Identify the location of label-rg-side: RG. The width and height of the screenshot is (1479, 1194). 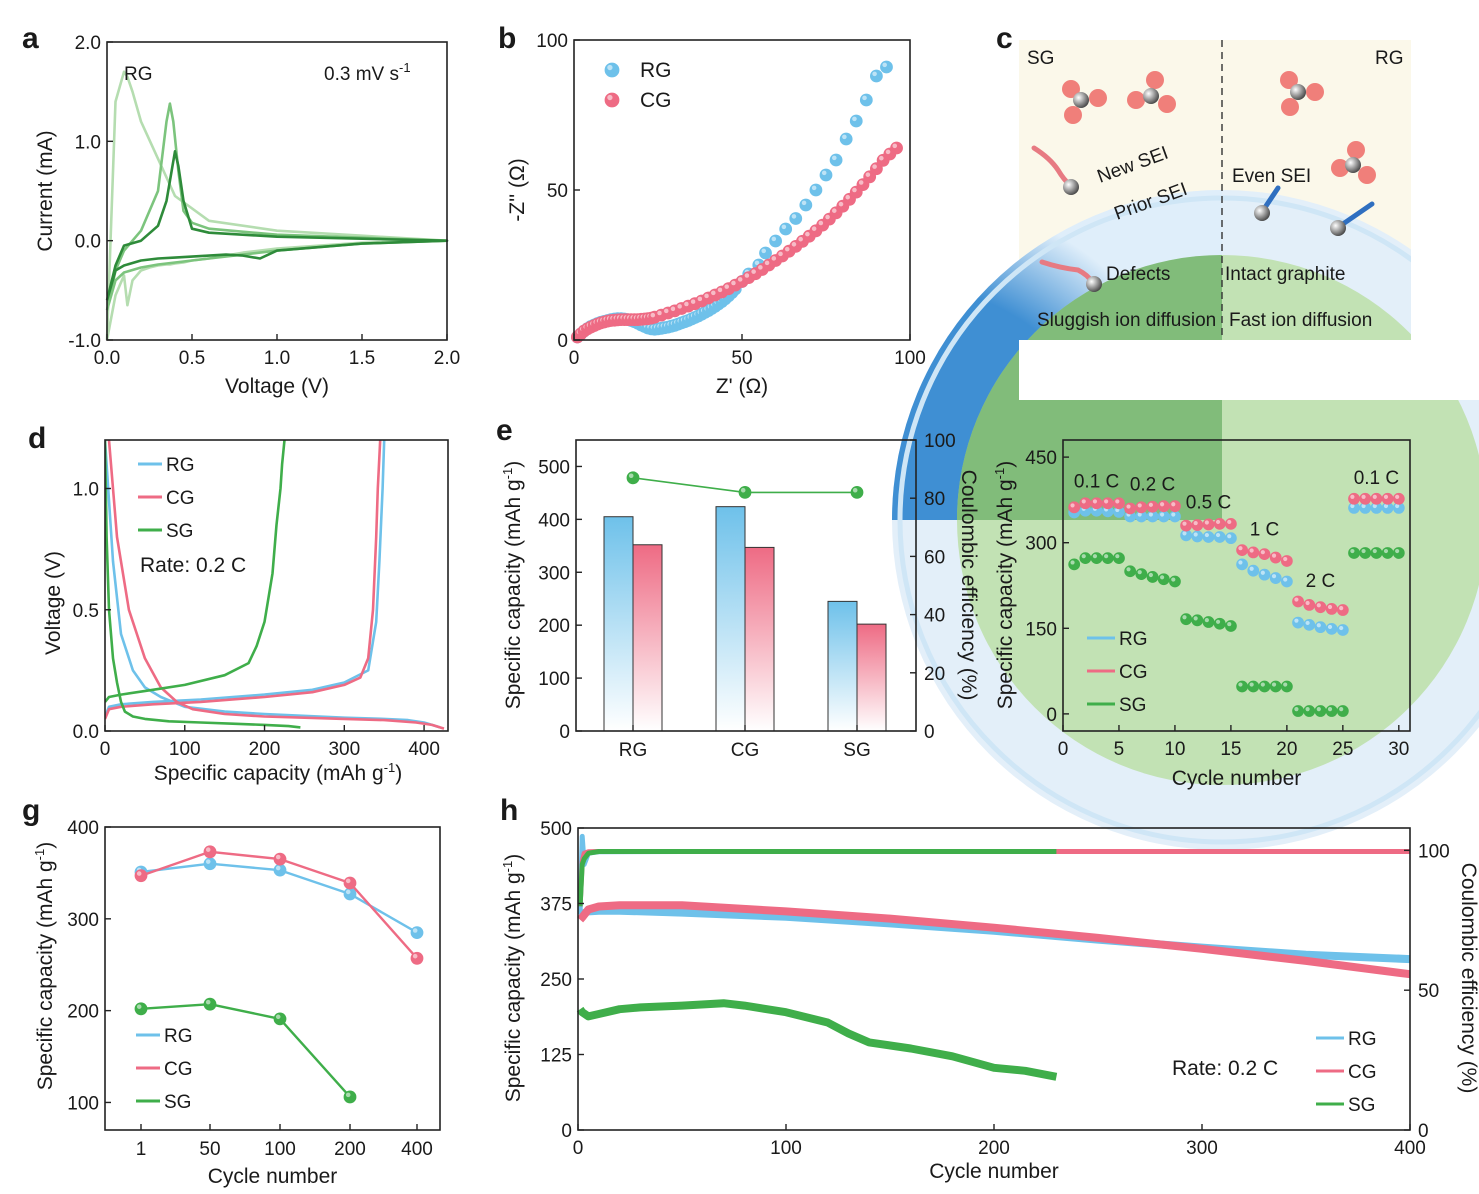
(1389, 58).